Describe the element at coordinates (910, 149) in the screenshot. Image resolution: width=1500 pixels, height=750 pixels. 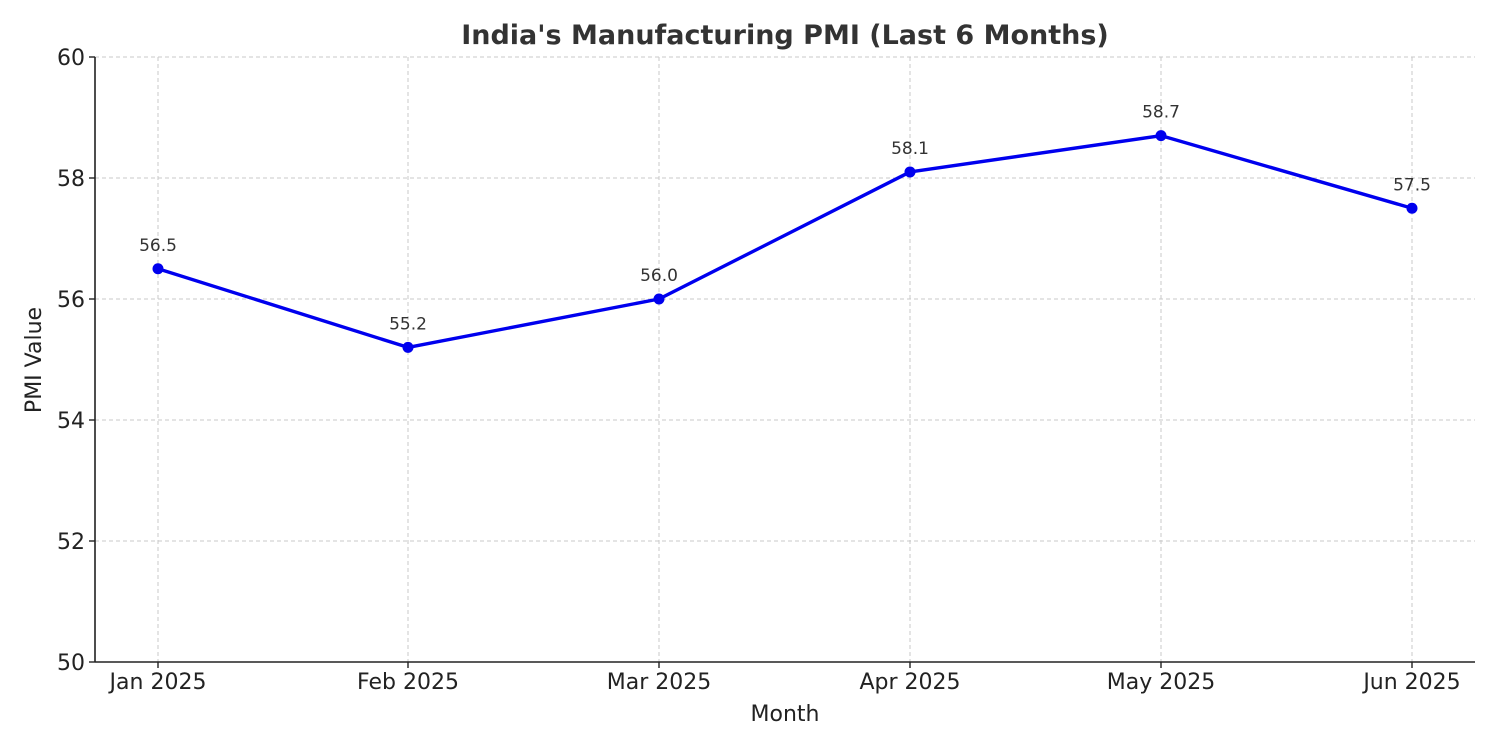
I see `data-point-label: 58.1` at that location.